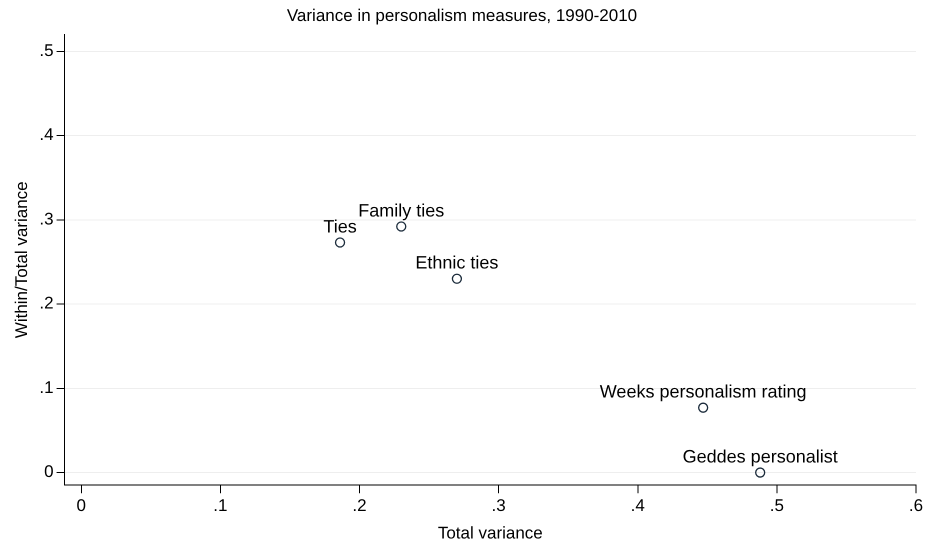 The height and width of the screenshot is (552, 930). Describe the element at coordinates (462, 15) in the screenshot. I see `chart-title: Variance in personalism measures, 1990-2010` at that location.